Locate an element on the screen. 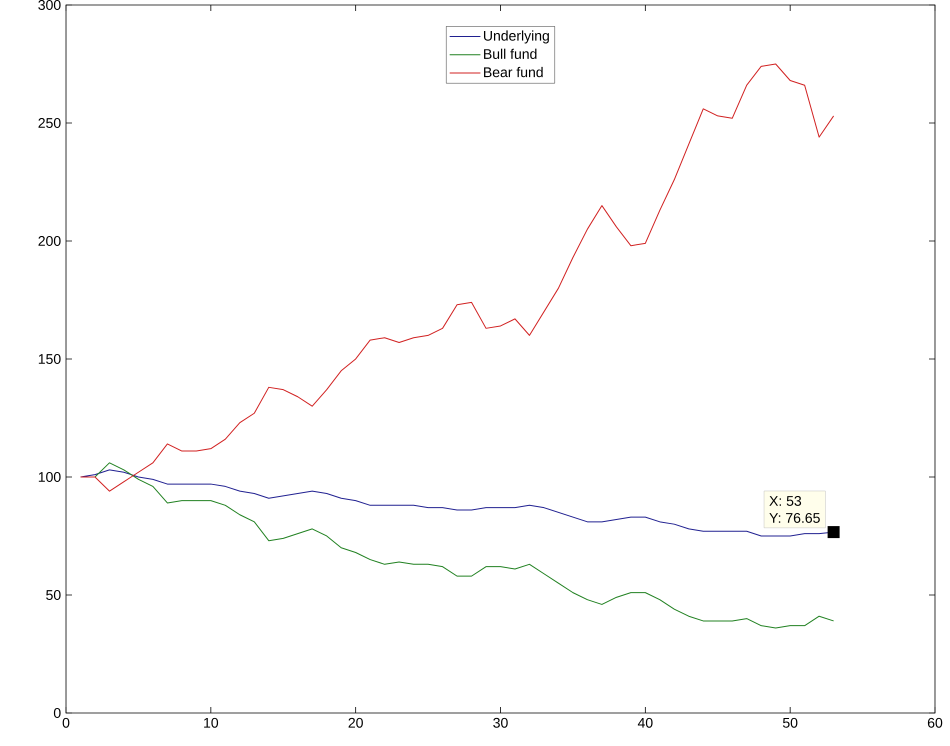  y-tick-label: 0 is located at coordinates (57, 713).